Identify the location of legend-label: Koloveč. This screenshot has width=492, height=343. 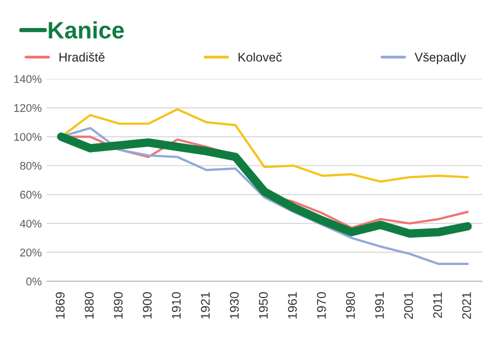
(260, 57).